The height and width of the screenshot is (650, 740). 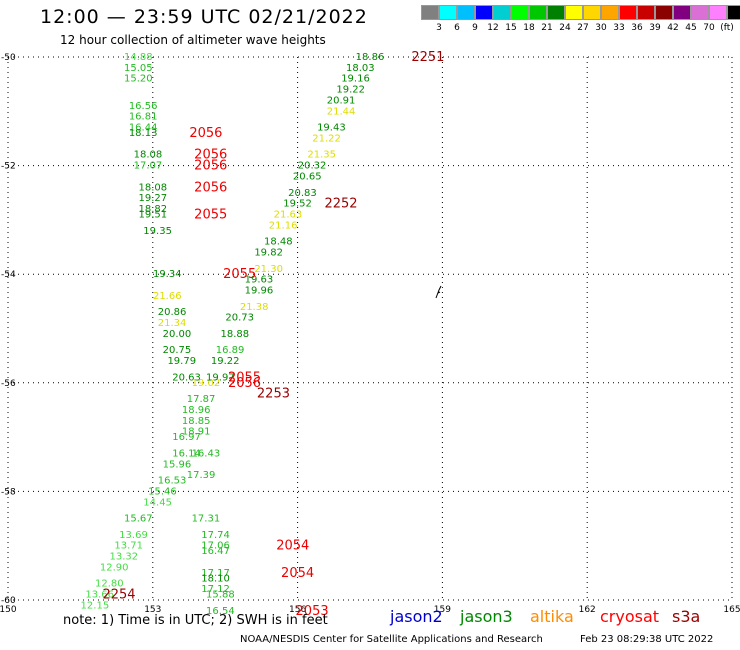 What do you see at coordinates (340, 204) in the screenshot?
I see `pass-time-label: 2252` at bounding box center [340, 204].